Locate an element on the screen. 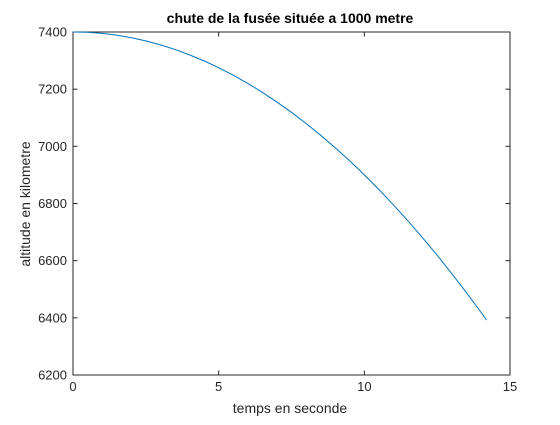 This screenshot has height=425, width=560. y-tick-label: 6400 is located at coordinates (52, 317).